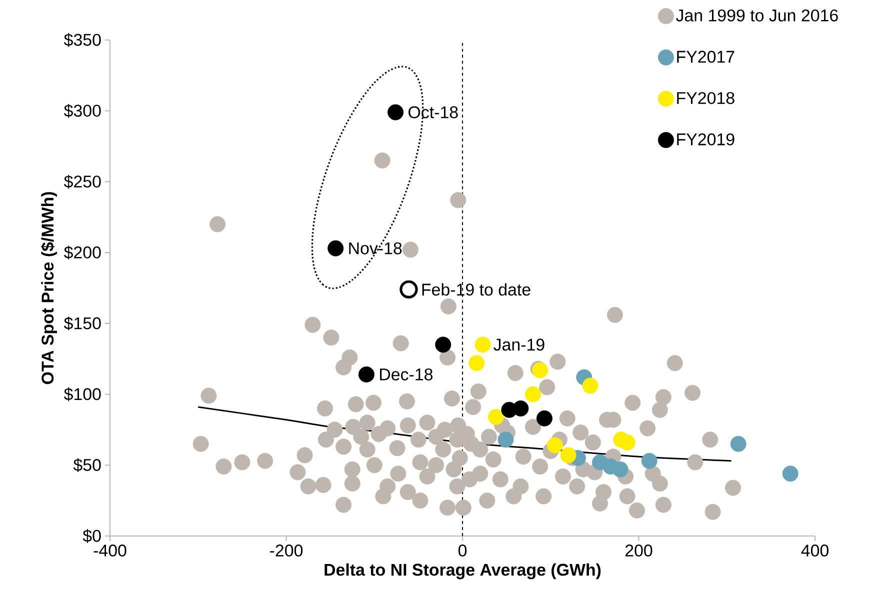  I want to click on y-tick-label: $300, so click(82, 111).